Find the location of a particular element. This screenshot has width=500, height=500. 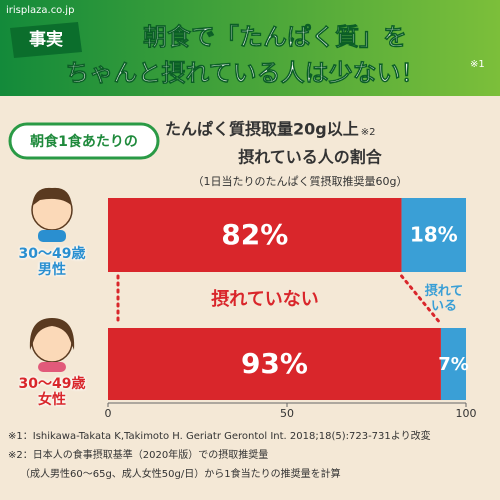

value-label: 18% is located at coordinates (434, 235).